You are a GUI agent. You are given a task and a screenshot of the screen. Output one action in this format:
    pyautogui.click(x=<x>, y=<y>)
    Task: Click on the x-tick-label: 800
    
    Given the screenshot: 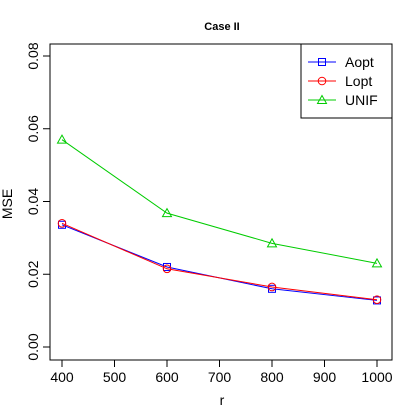 What is the action you would take?
    pyautogui.click(x=272, y=377)
    